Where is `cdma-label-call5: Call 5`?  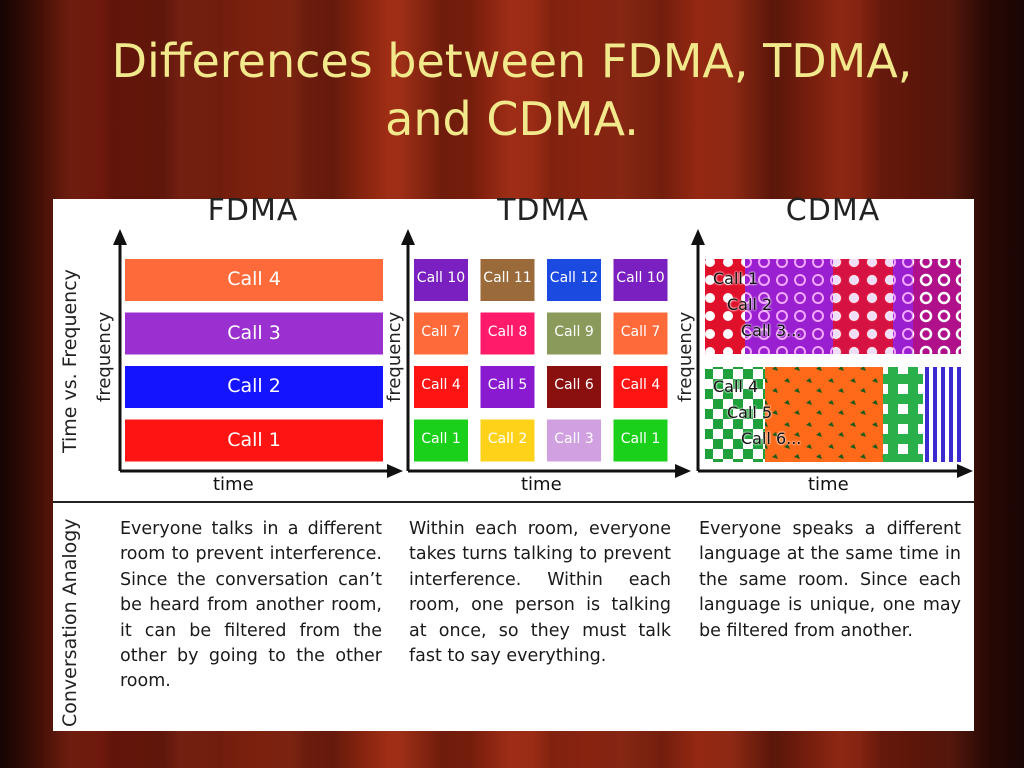
cdma-label-call5: Call 5 is located at coordinates (750, 412).